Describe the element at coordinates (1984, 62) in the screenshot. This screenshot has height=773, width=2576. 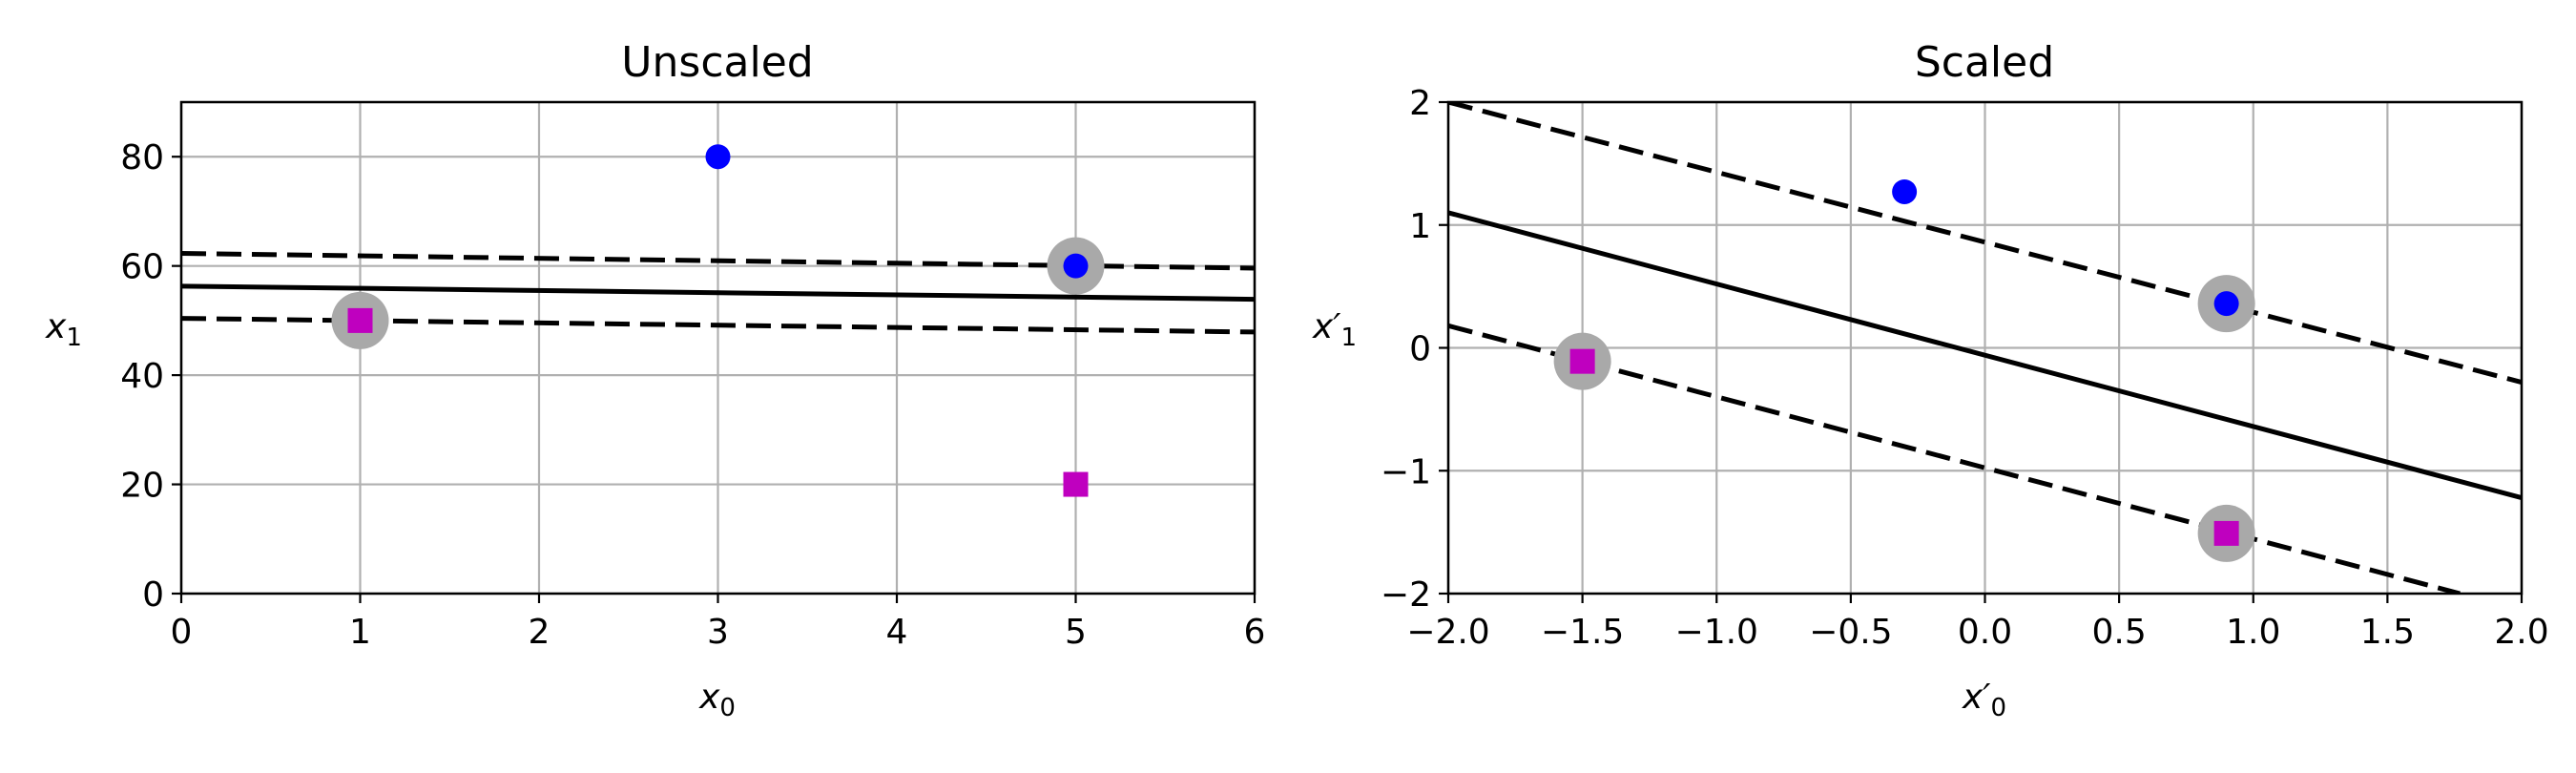
I see `chart-title-scaled: Scaled` at that location.